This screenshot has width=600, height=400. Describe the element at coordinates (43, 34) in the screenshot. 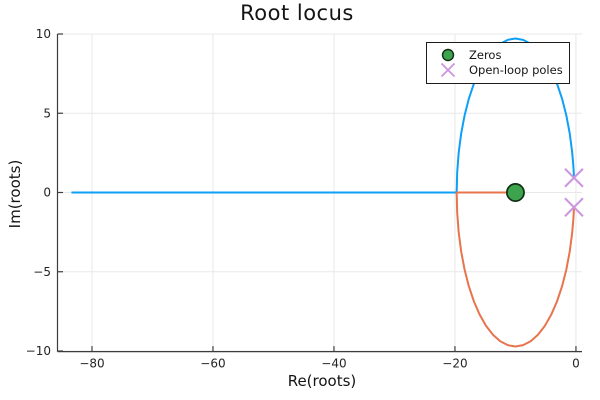

I see `y-tick-label: 10` at that location.